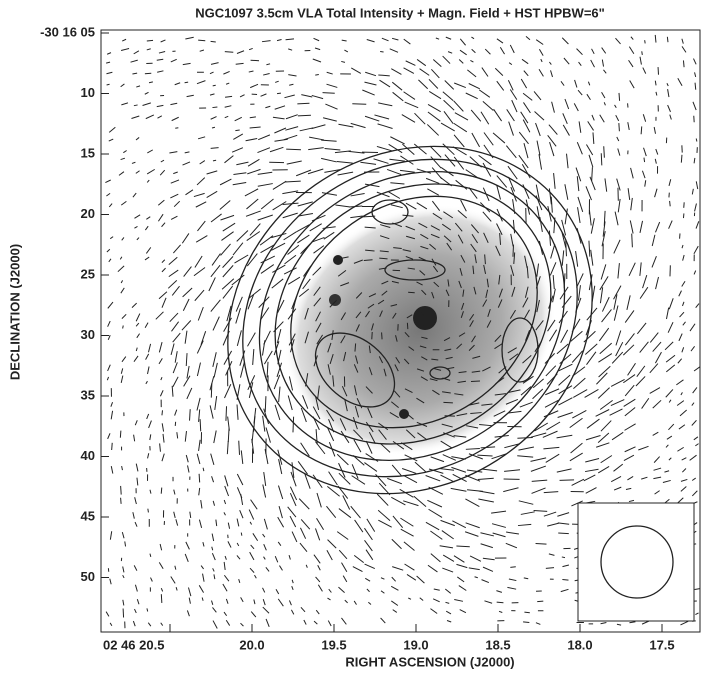 Image resolution: width=702 pixels, height=680 pixels. I want to click on x-axis-label: RIGHT ASCENSION (J2000), so click(429, 661).